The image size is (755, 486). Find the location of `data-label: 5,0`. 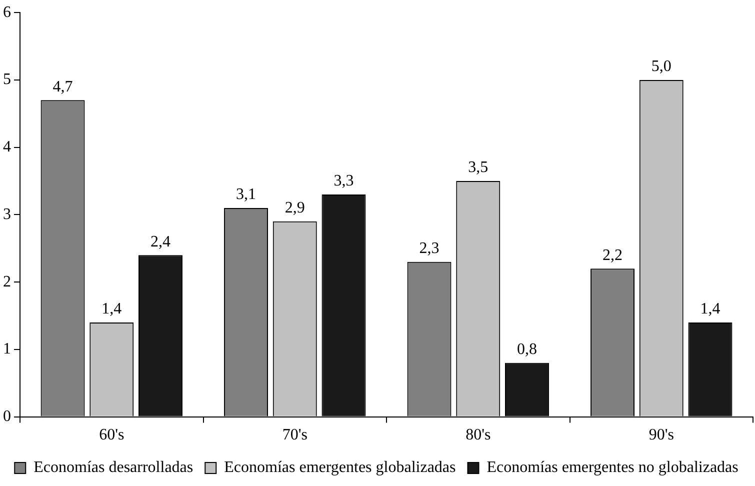

data-label: 5,0 is located at coordinates (661, 67).